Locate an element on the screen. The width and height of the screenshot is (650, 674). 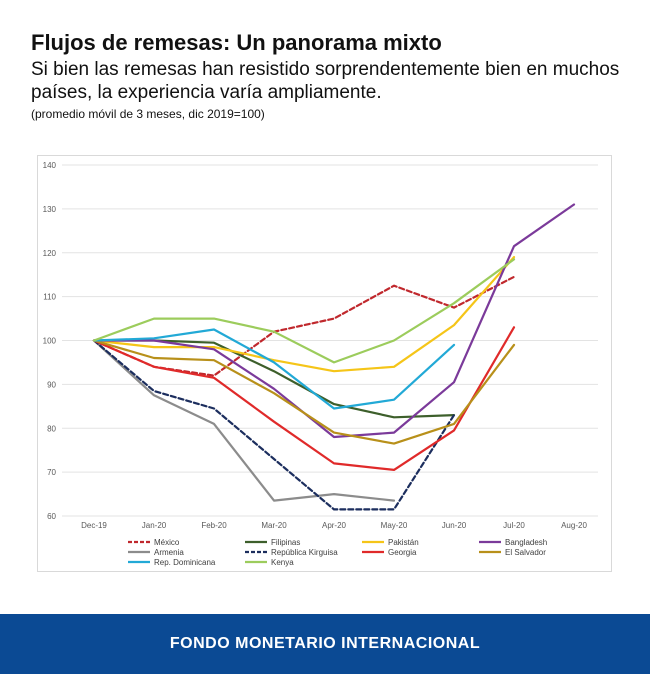
y-tick-label: 90 is located at coordinates (51, 384).